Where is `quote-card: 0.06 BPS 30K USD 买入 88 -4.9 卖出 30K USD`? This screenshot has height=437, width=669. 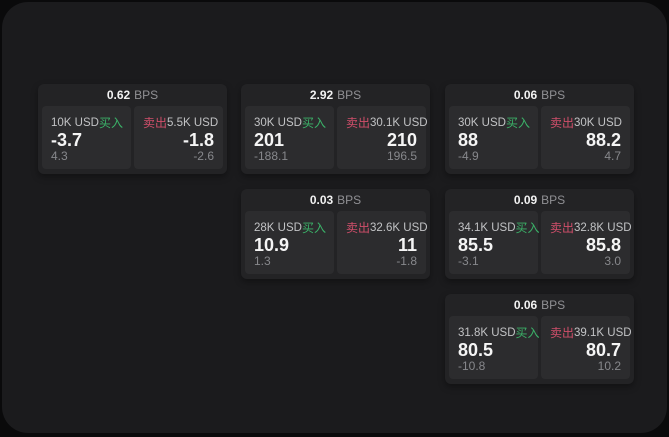
quote-card: 0.06 BPS 30K USD 买入 88 -4.9 卖出 30K USD is located at coordinates (539, 129).